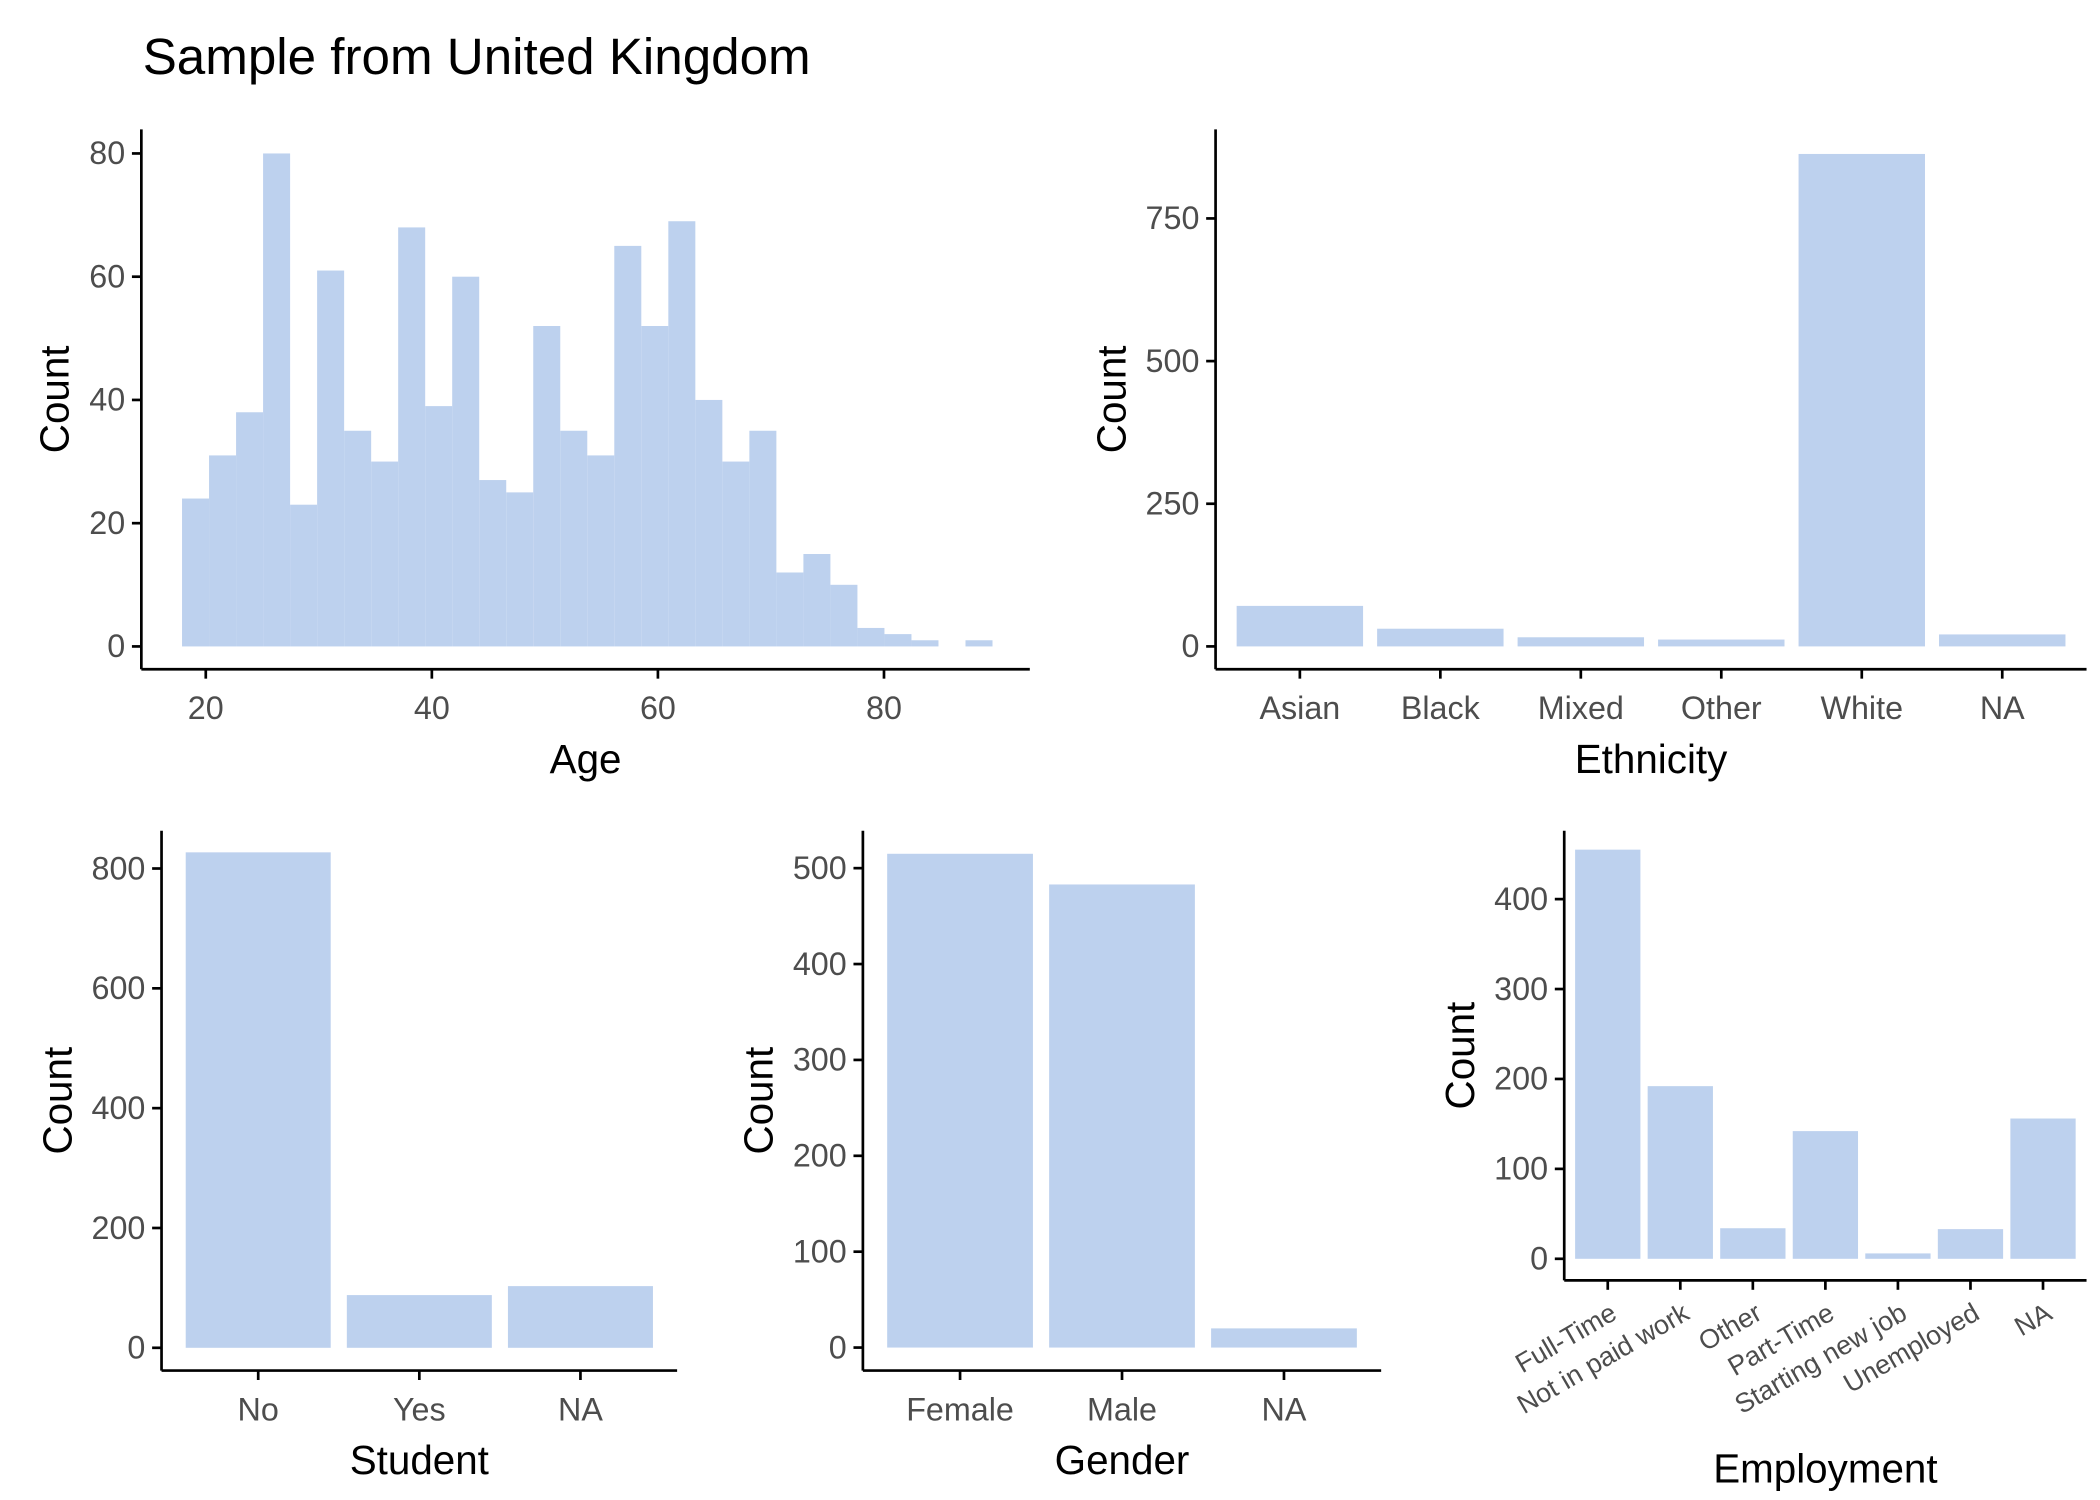  I want to click on x-tick-label: Yes, so click(419, 1409).